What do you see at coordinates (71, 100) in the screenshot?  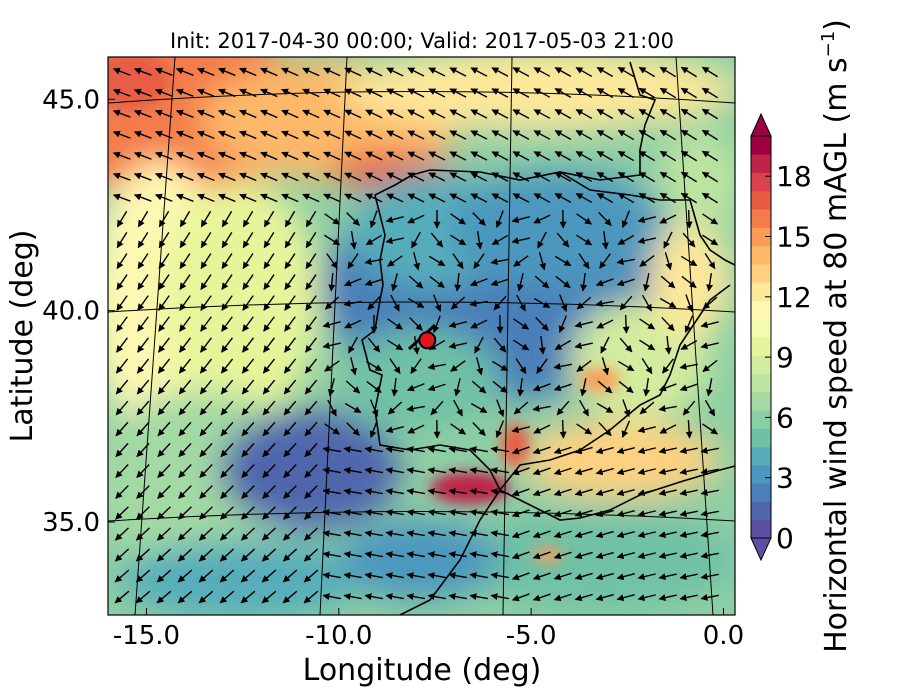 I see `y-tick-label-2: 45.0` at bounding box center [71, 100].